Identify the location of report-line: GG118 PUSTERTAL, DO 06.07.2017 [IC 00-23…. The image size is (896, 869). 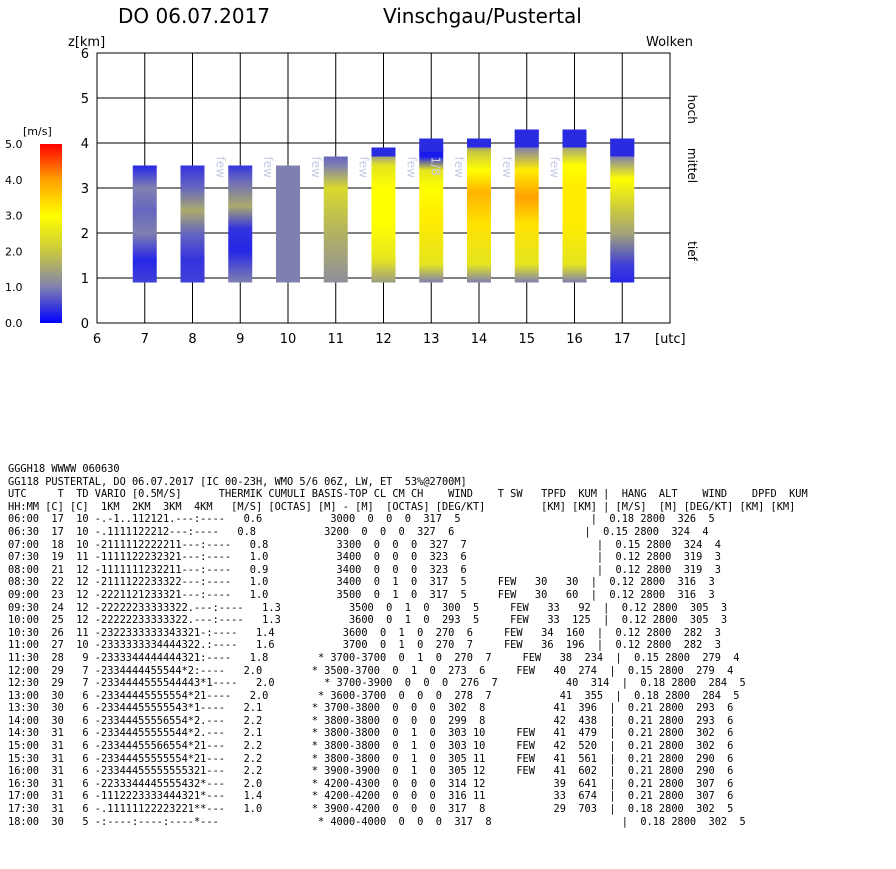
(237, 481).